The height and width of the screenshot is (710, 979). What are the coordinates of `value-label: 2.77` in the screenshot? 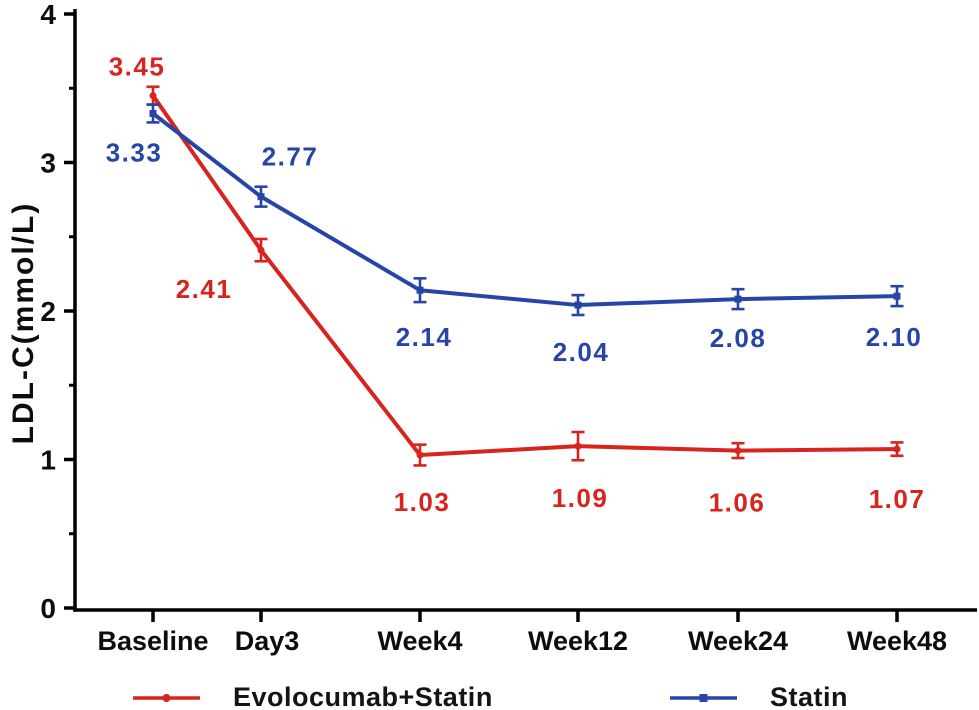 It's located at (290, 157).